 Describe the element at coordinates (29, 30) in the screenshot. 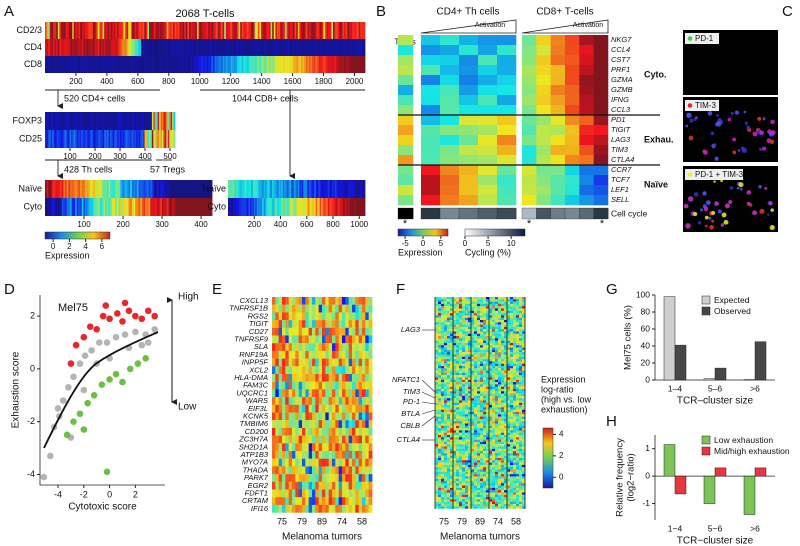

I see `row-label: CD2/3` at that location.